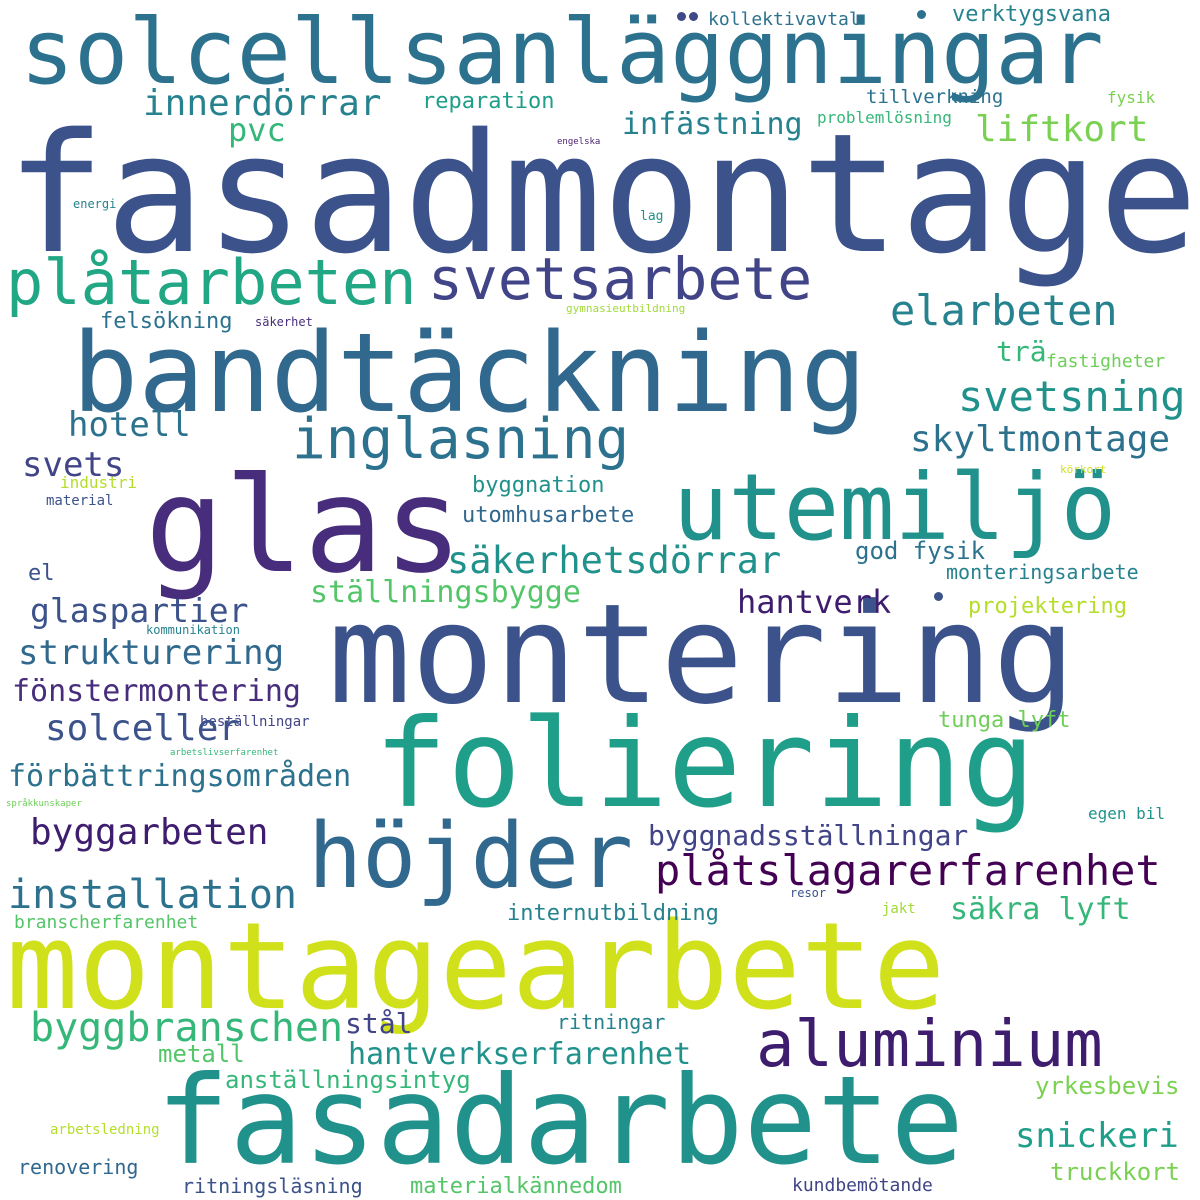 This screenshot has height=1200, width=1200. Describe the element at coordinates (1097, 1136) in the screenshot. I see `word: snickeri` at that location.